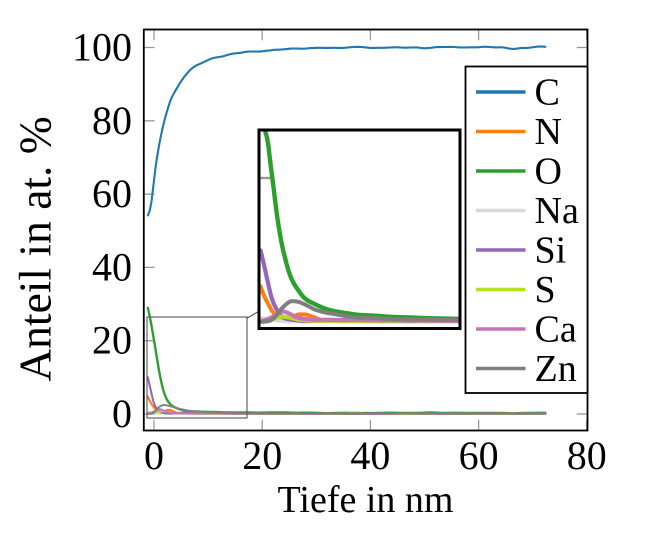 The width and height of the screenshot is (655, 537). I want to click on svg-text: O, so click(548, 172).